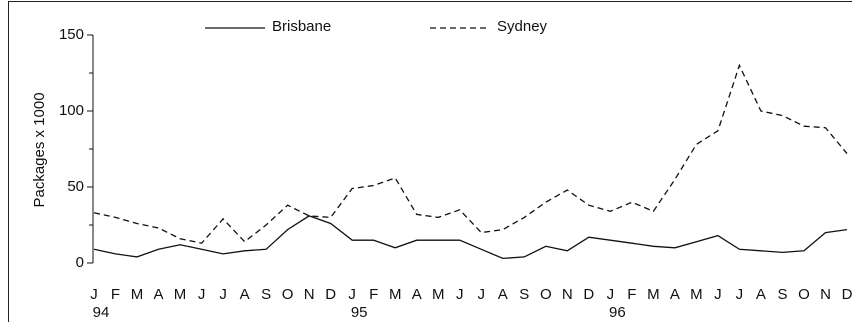  I want to click on y-axis-label: Packages x 1000, so click(39, 149).